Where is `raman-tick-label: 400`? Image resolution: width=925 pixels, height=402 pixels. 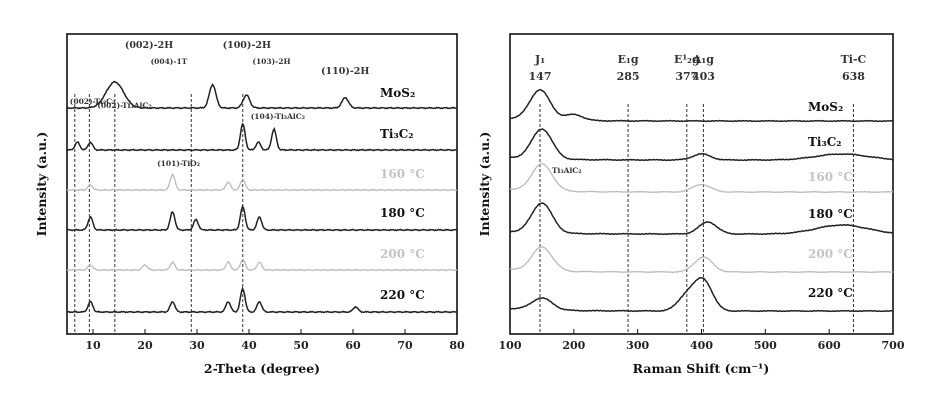 raman-tick-label: 400 is located at coordinates (701, 345).